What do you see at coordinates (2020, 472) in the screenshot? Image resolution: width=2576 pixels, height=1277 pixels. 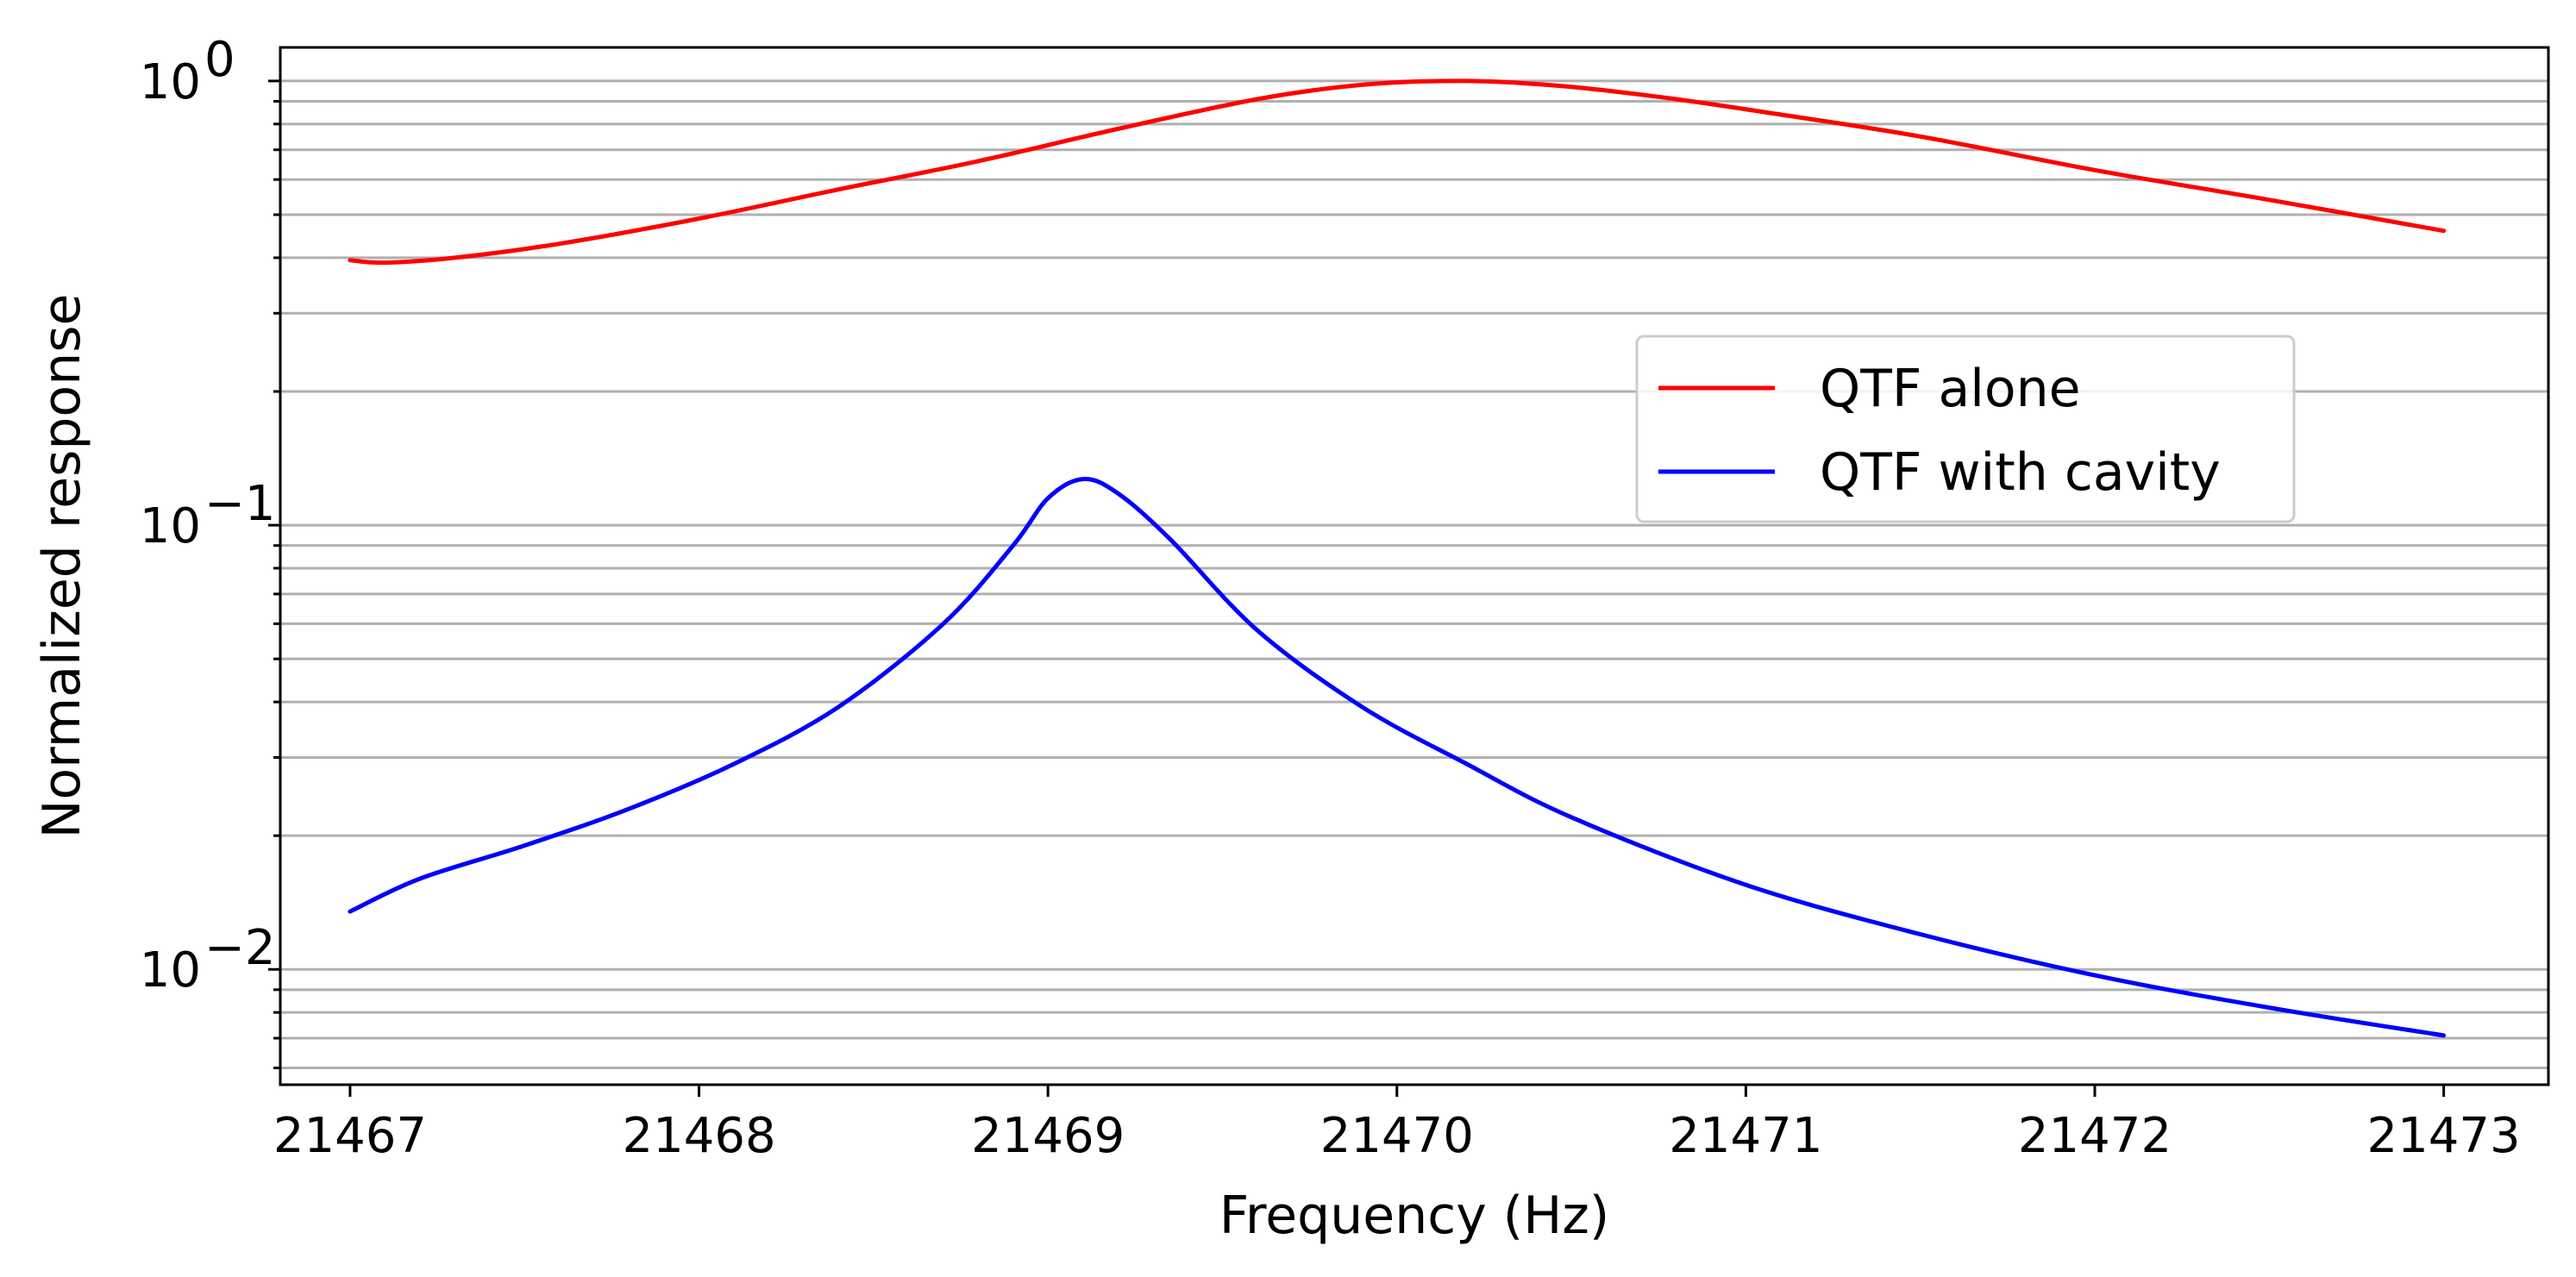 I see `legend-label: QTF with cavity` at bounding box center [2020, 472].